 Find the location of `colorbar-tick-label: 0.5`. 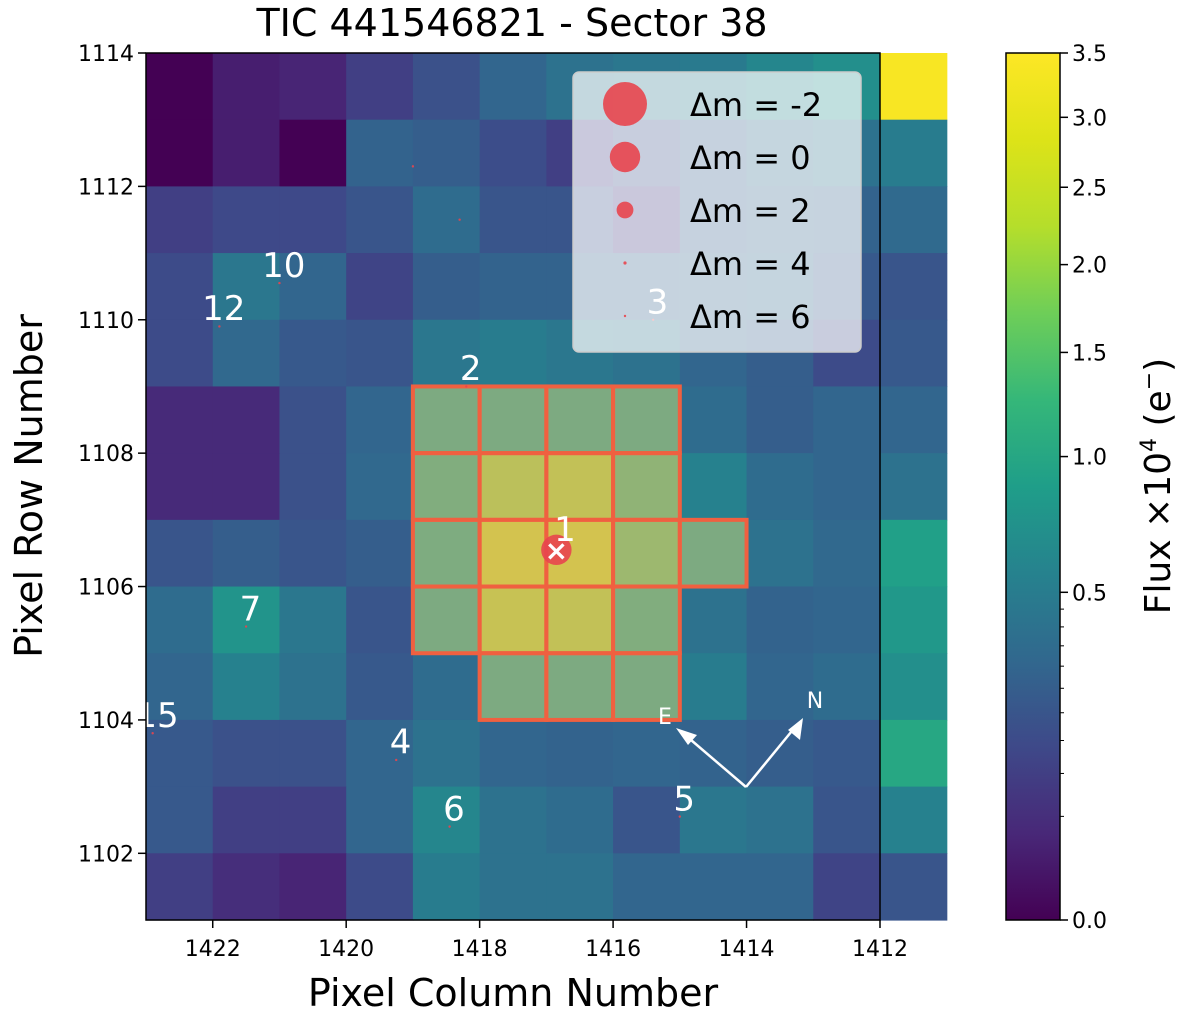

colorbar-tick-label: 0.5 is located at coordinates (1089, 593).